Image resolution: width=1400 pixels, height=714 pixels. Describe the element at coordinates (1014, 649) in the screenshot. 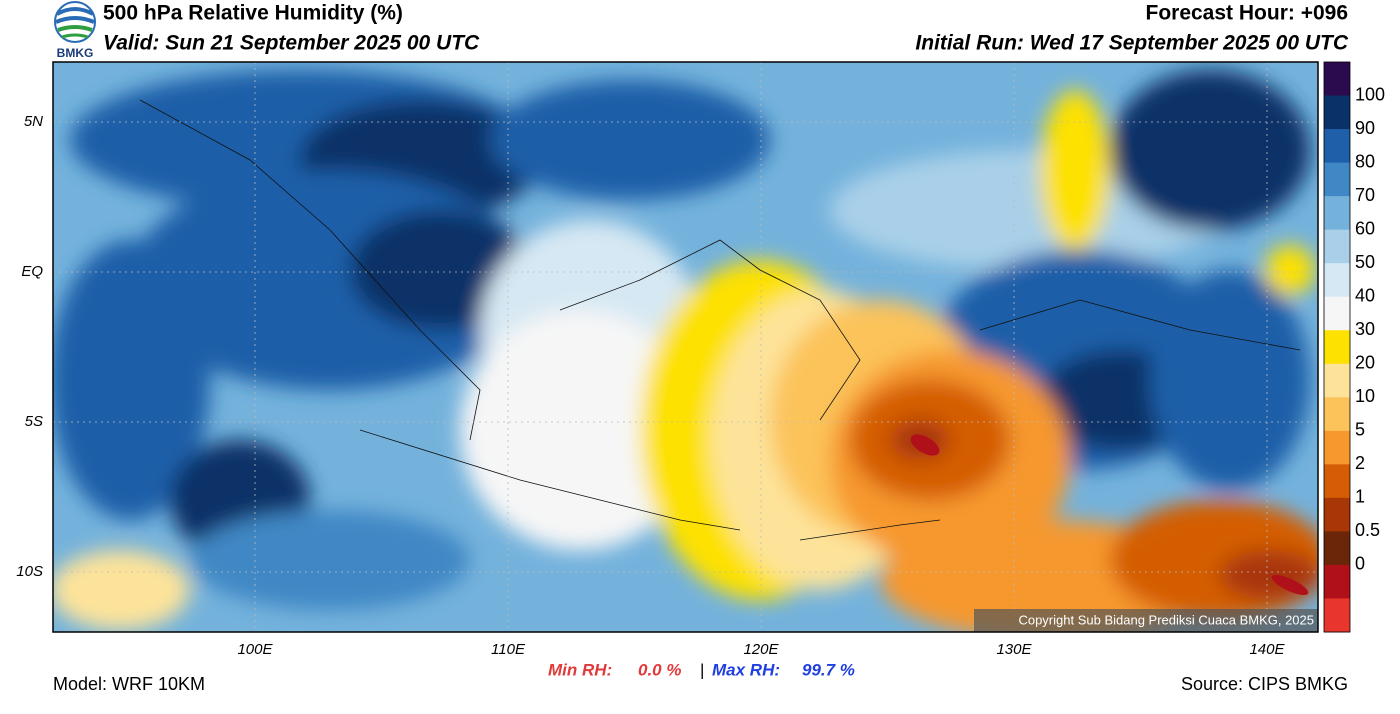

I see `lon-label: 130E` at that location.